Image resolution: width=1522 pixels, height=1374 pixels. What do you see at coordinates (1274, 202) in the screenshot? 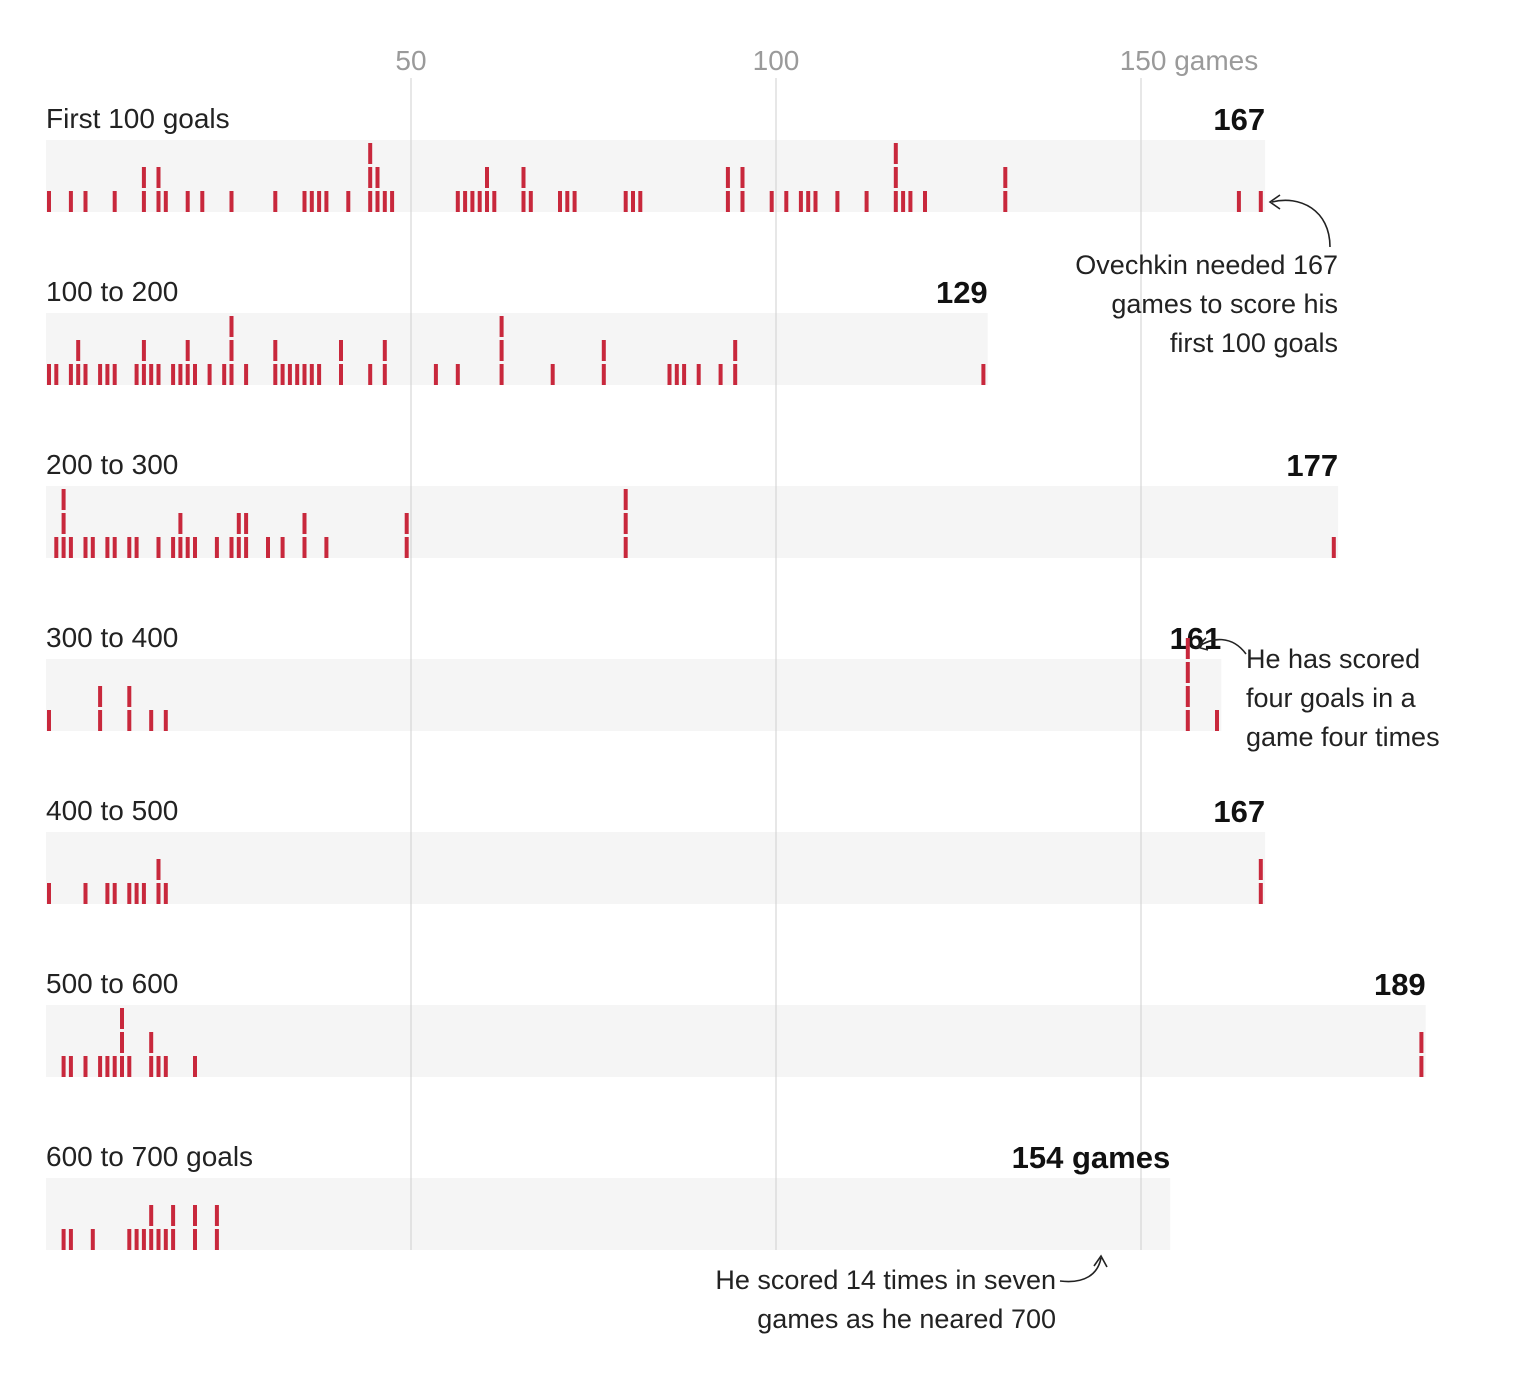
I see `arrow-head` at bounding box center [1274, 202].